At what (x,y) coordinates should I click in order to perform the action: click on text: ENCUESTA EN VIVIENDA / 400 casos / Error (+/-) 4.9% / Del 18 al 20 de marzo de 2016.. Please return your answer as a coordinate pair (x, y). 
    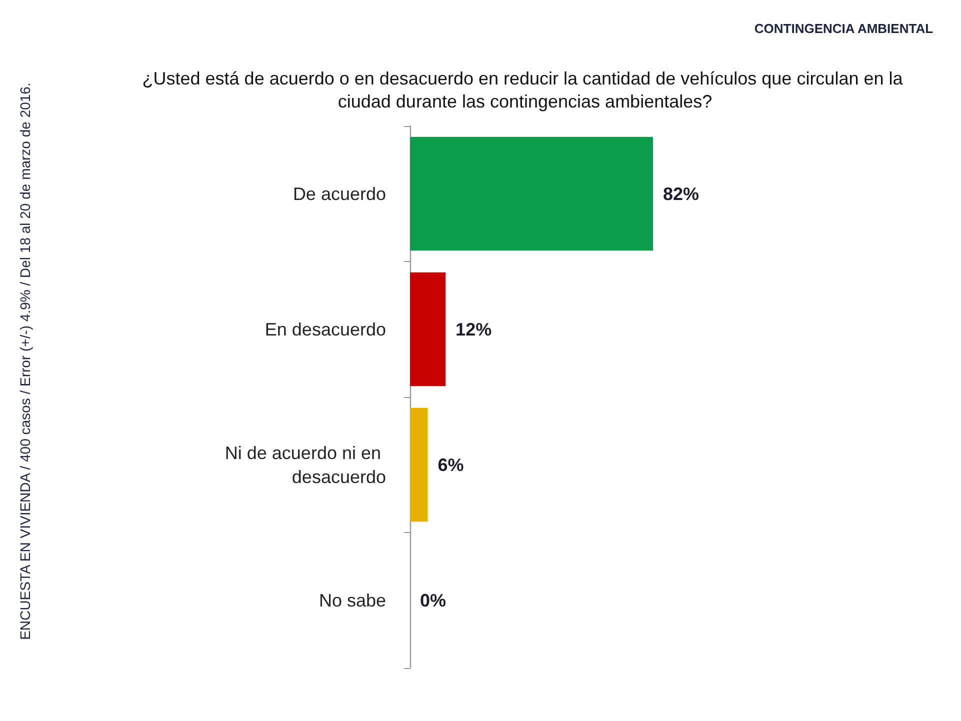
    Looking at the image, I should click on (25, 361).